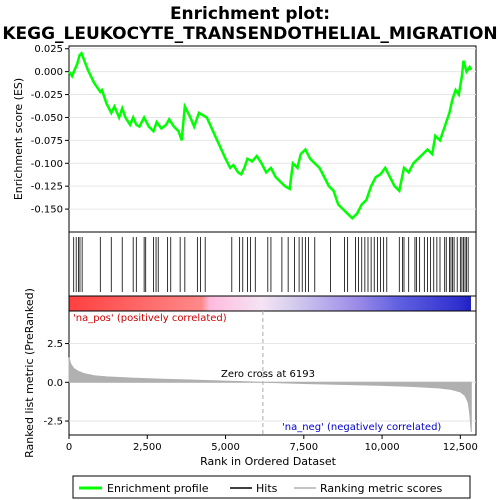 The image size is (500, 500). Describe the element at coordinates (69, 447) in the screenshot. I see `metric-xtick-label: 0` at that location.